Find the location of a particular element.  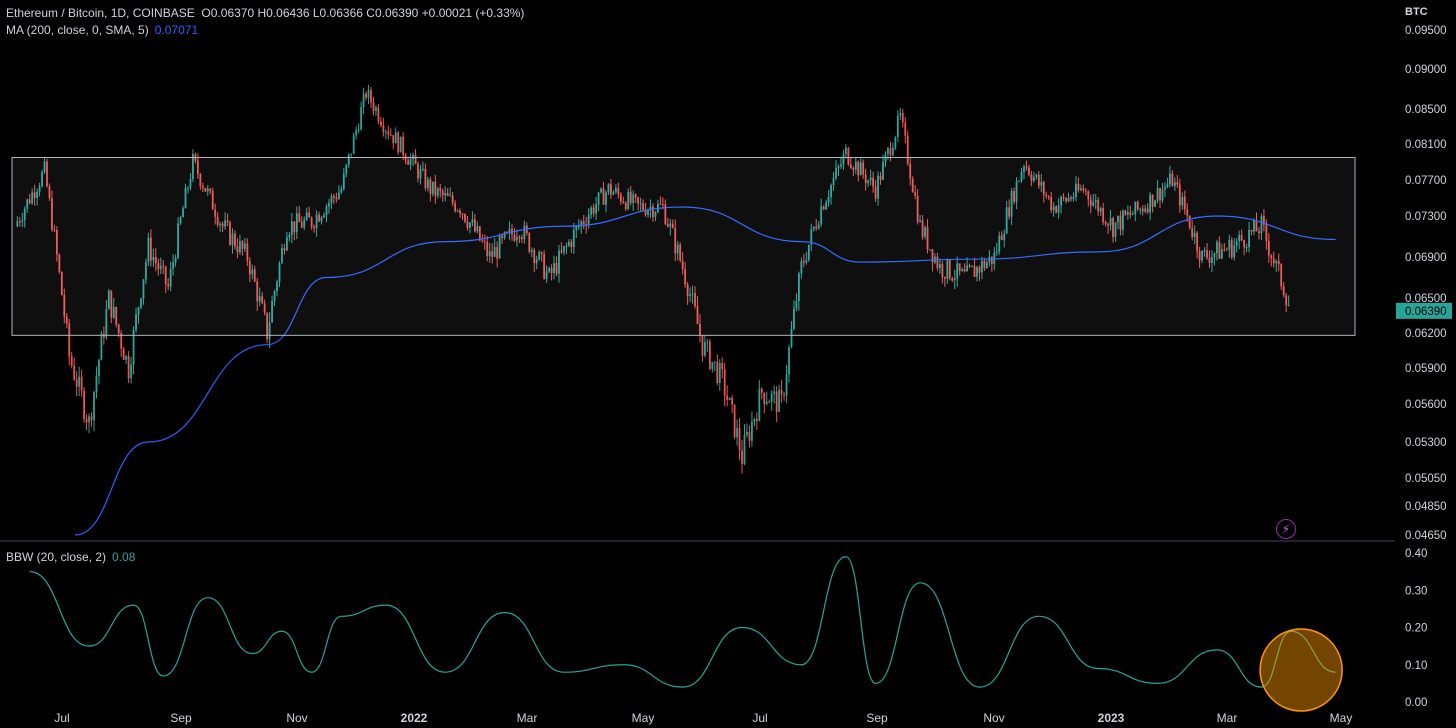

price-tick-label: 0.09500 is located at coordinates (1426, 31).